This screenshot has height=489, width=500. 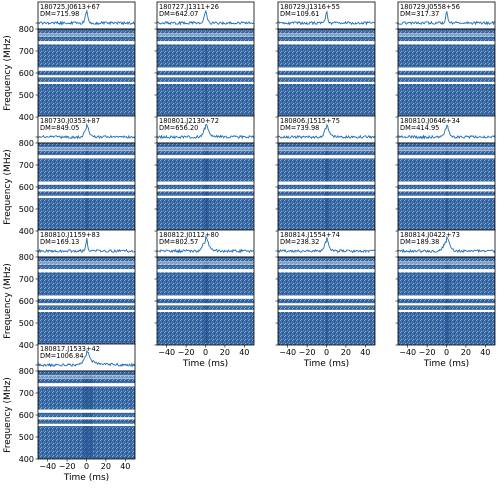 What do you see at coordinates (419, 14) in the screenshot?
I see `panel-dm-label: DM=317.37` at bounding box center [419, 14].